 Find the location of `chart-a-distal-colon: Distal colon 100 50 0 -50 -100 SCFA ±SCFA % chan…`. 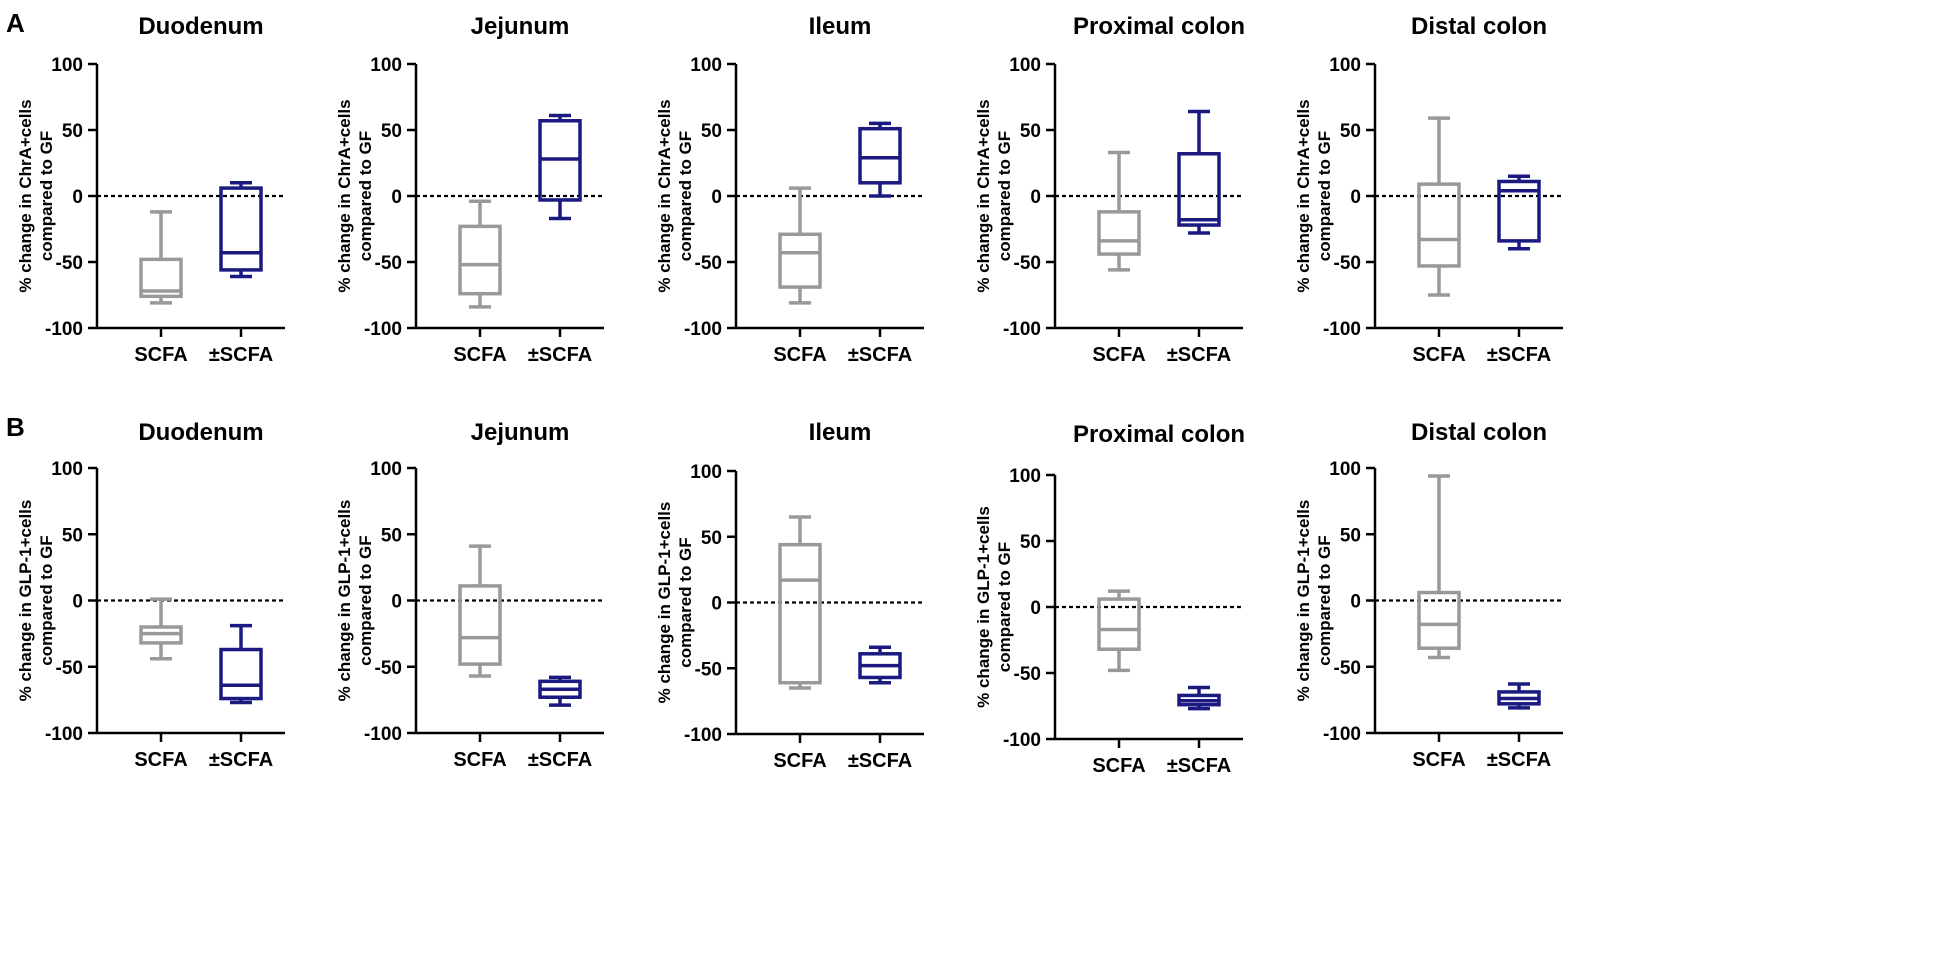

chart-a-distal-colon: Distal colon 100 50 0 -50 -100 SCFA ±SCFA % chan… is located at coordinates (1428, 189).